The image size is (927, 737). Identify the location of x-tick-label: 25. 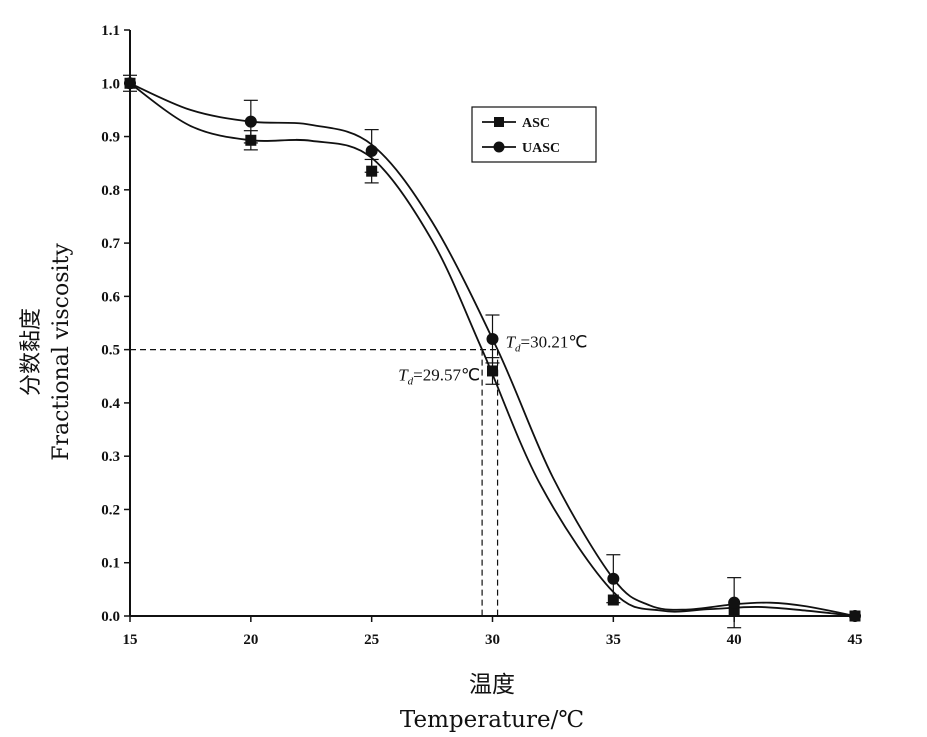
(371, 640).